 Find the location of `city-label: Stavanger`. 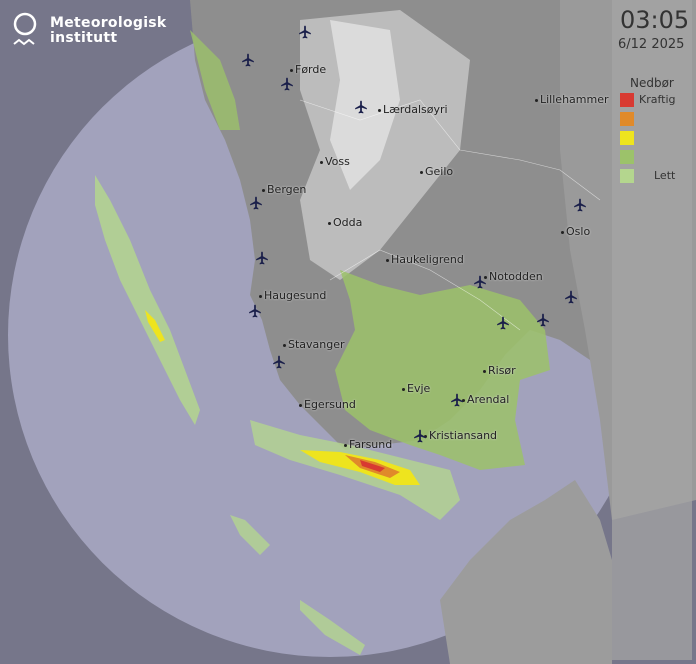

city-label: Stavanger is located at coordinates (314, 344).